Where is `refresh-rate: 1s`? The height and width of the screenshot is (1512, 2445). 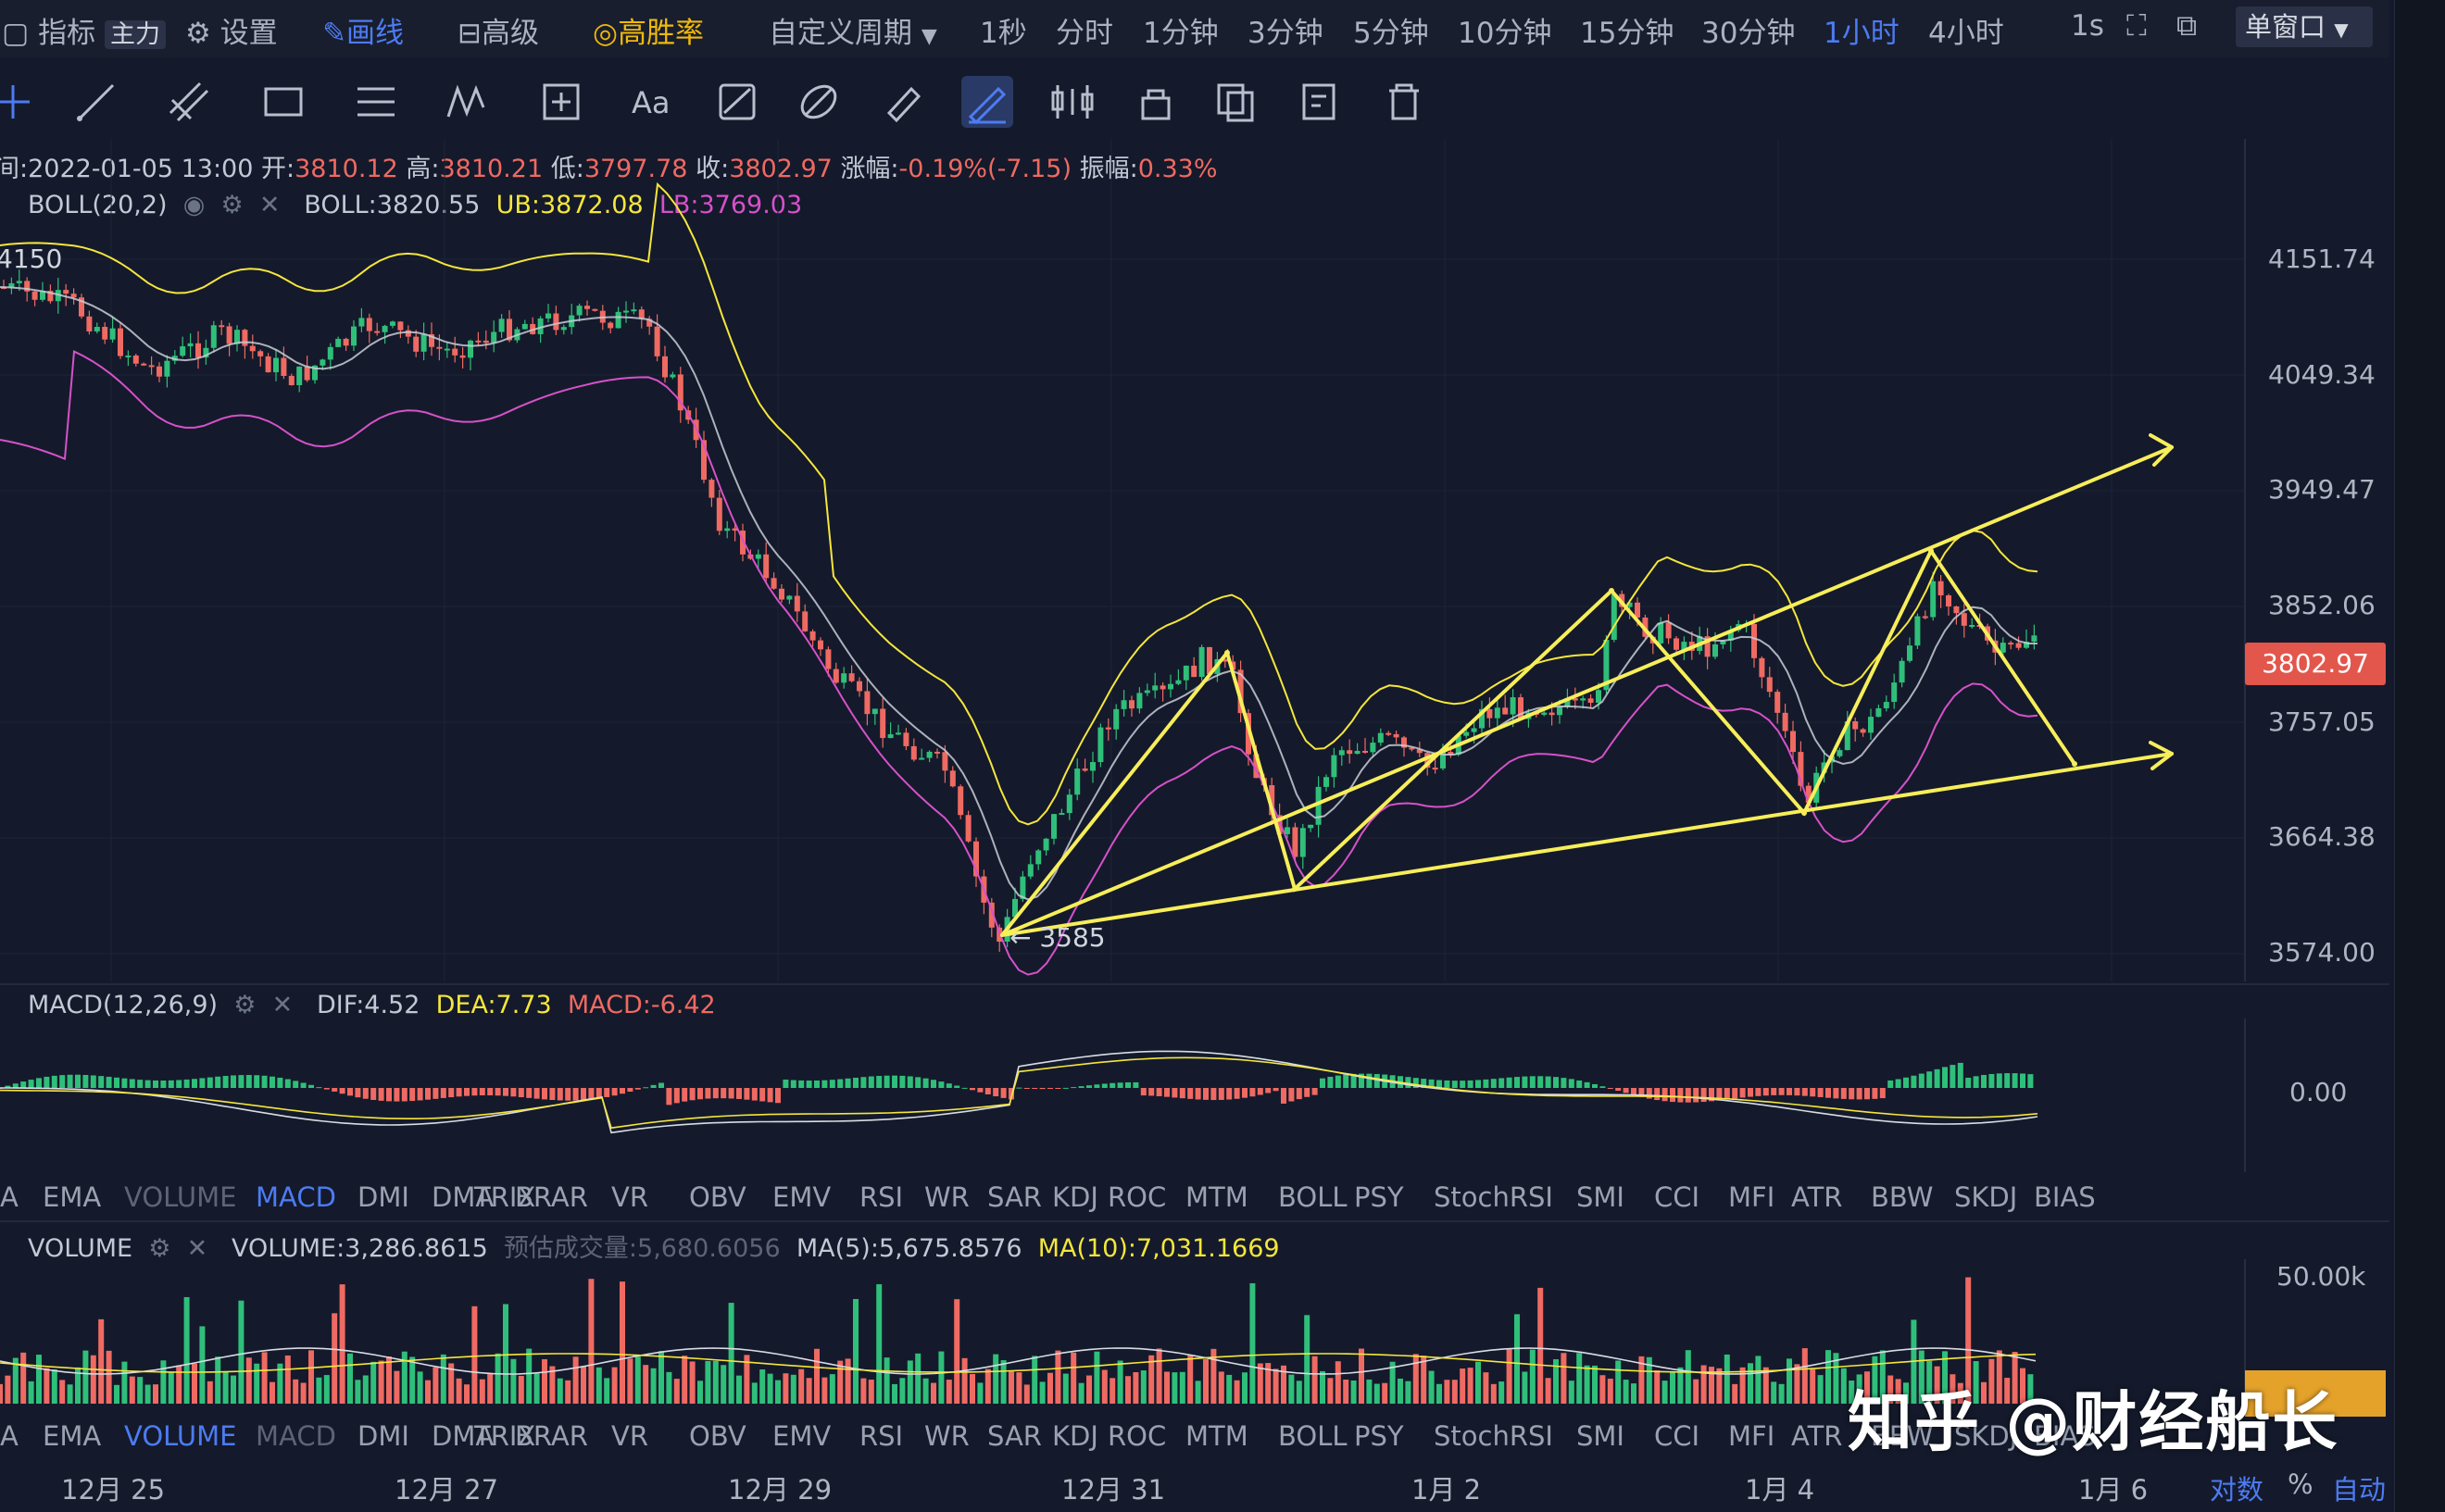 refresh-rate: 1s is located at coordinates (2087, 26).